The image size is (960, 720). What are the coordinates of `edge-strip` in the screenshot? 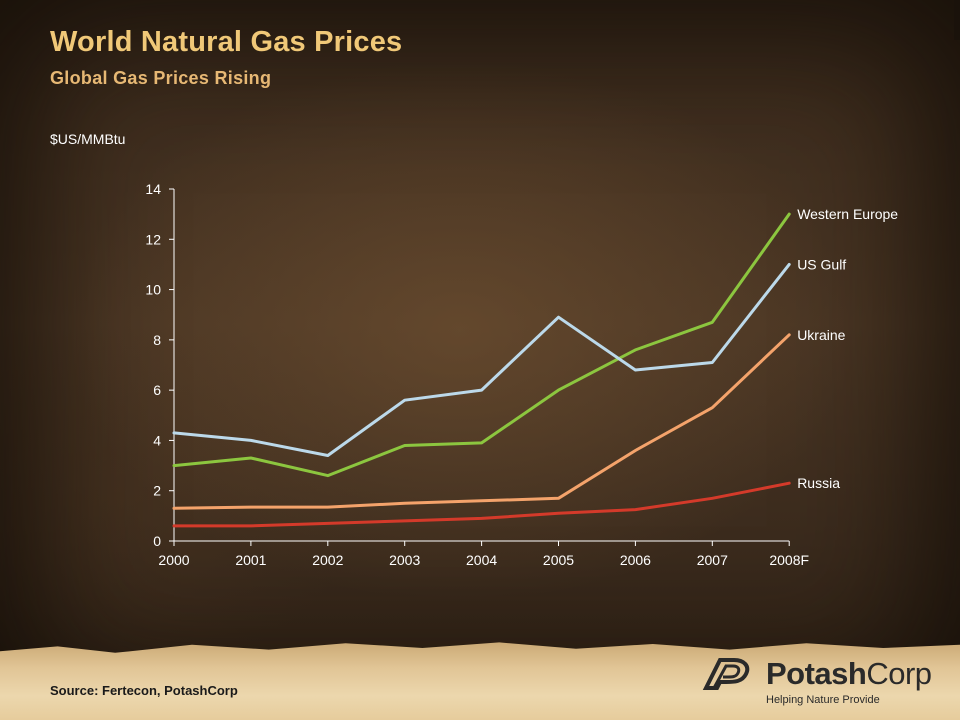 It's located at (957, 20).